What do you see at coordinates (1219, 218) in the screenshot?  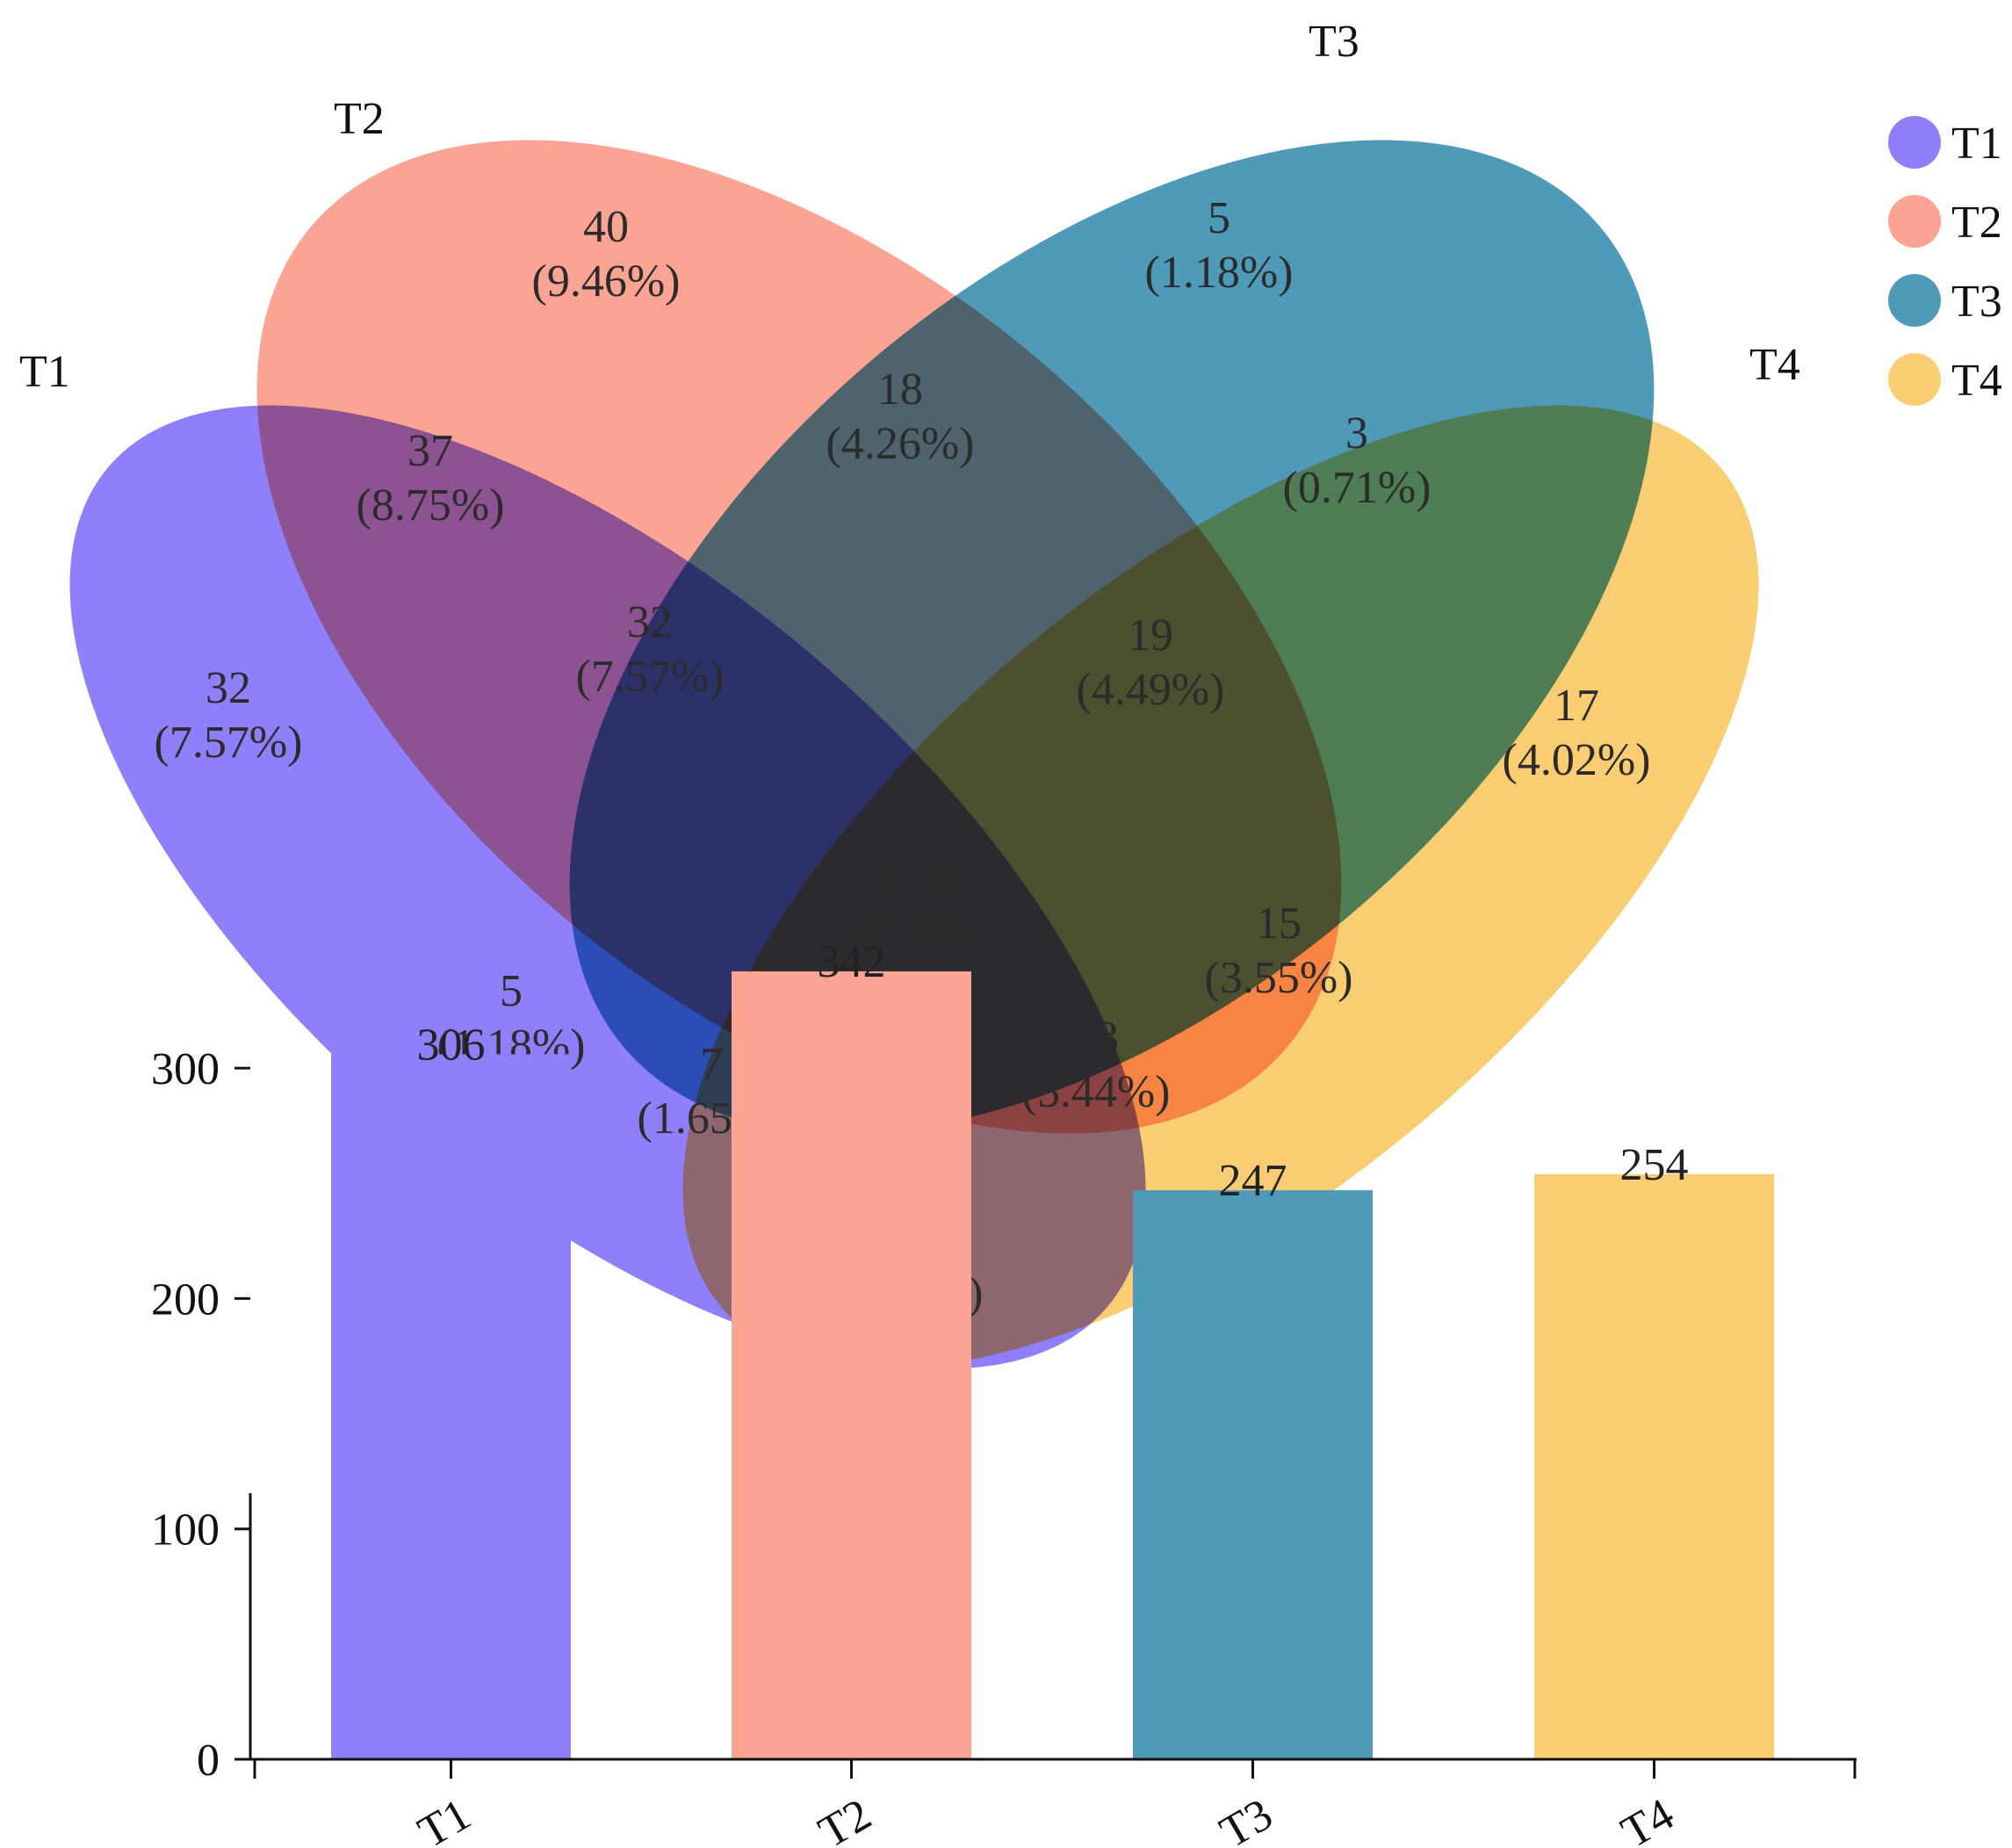 I see `region-count-t3: 5` at bounding box center [1219, 218].